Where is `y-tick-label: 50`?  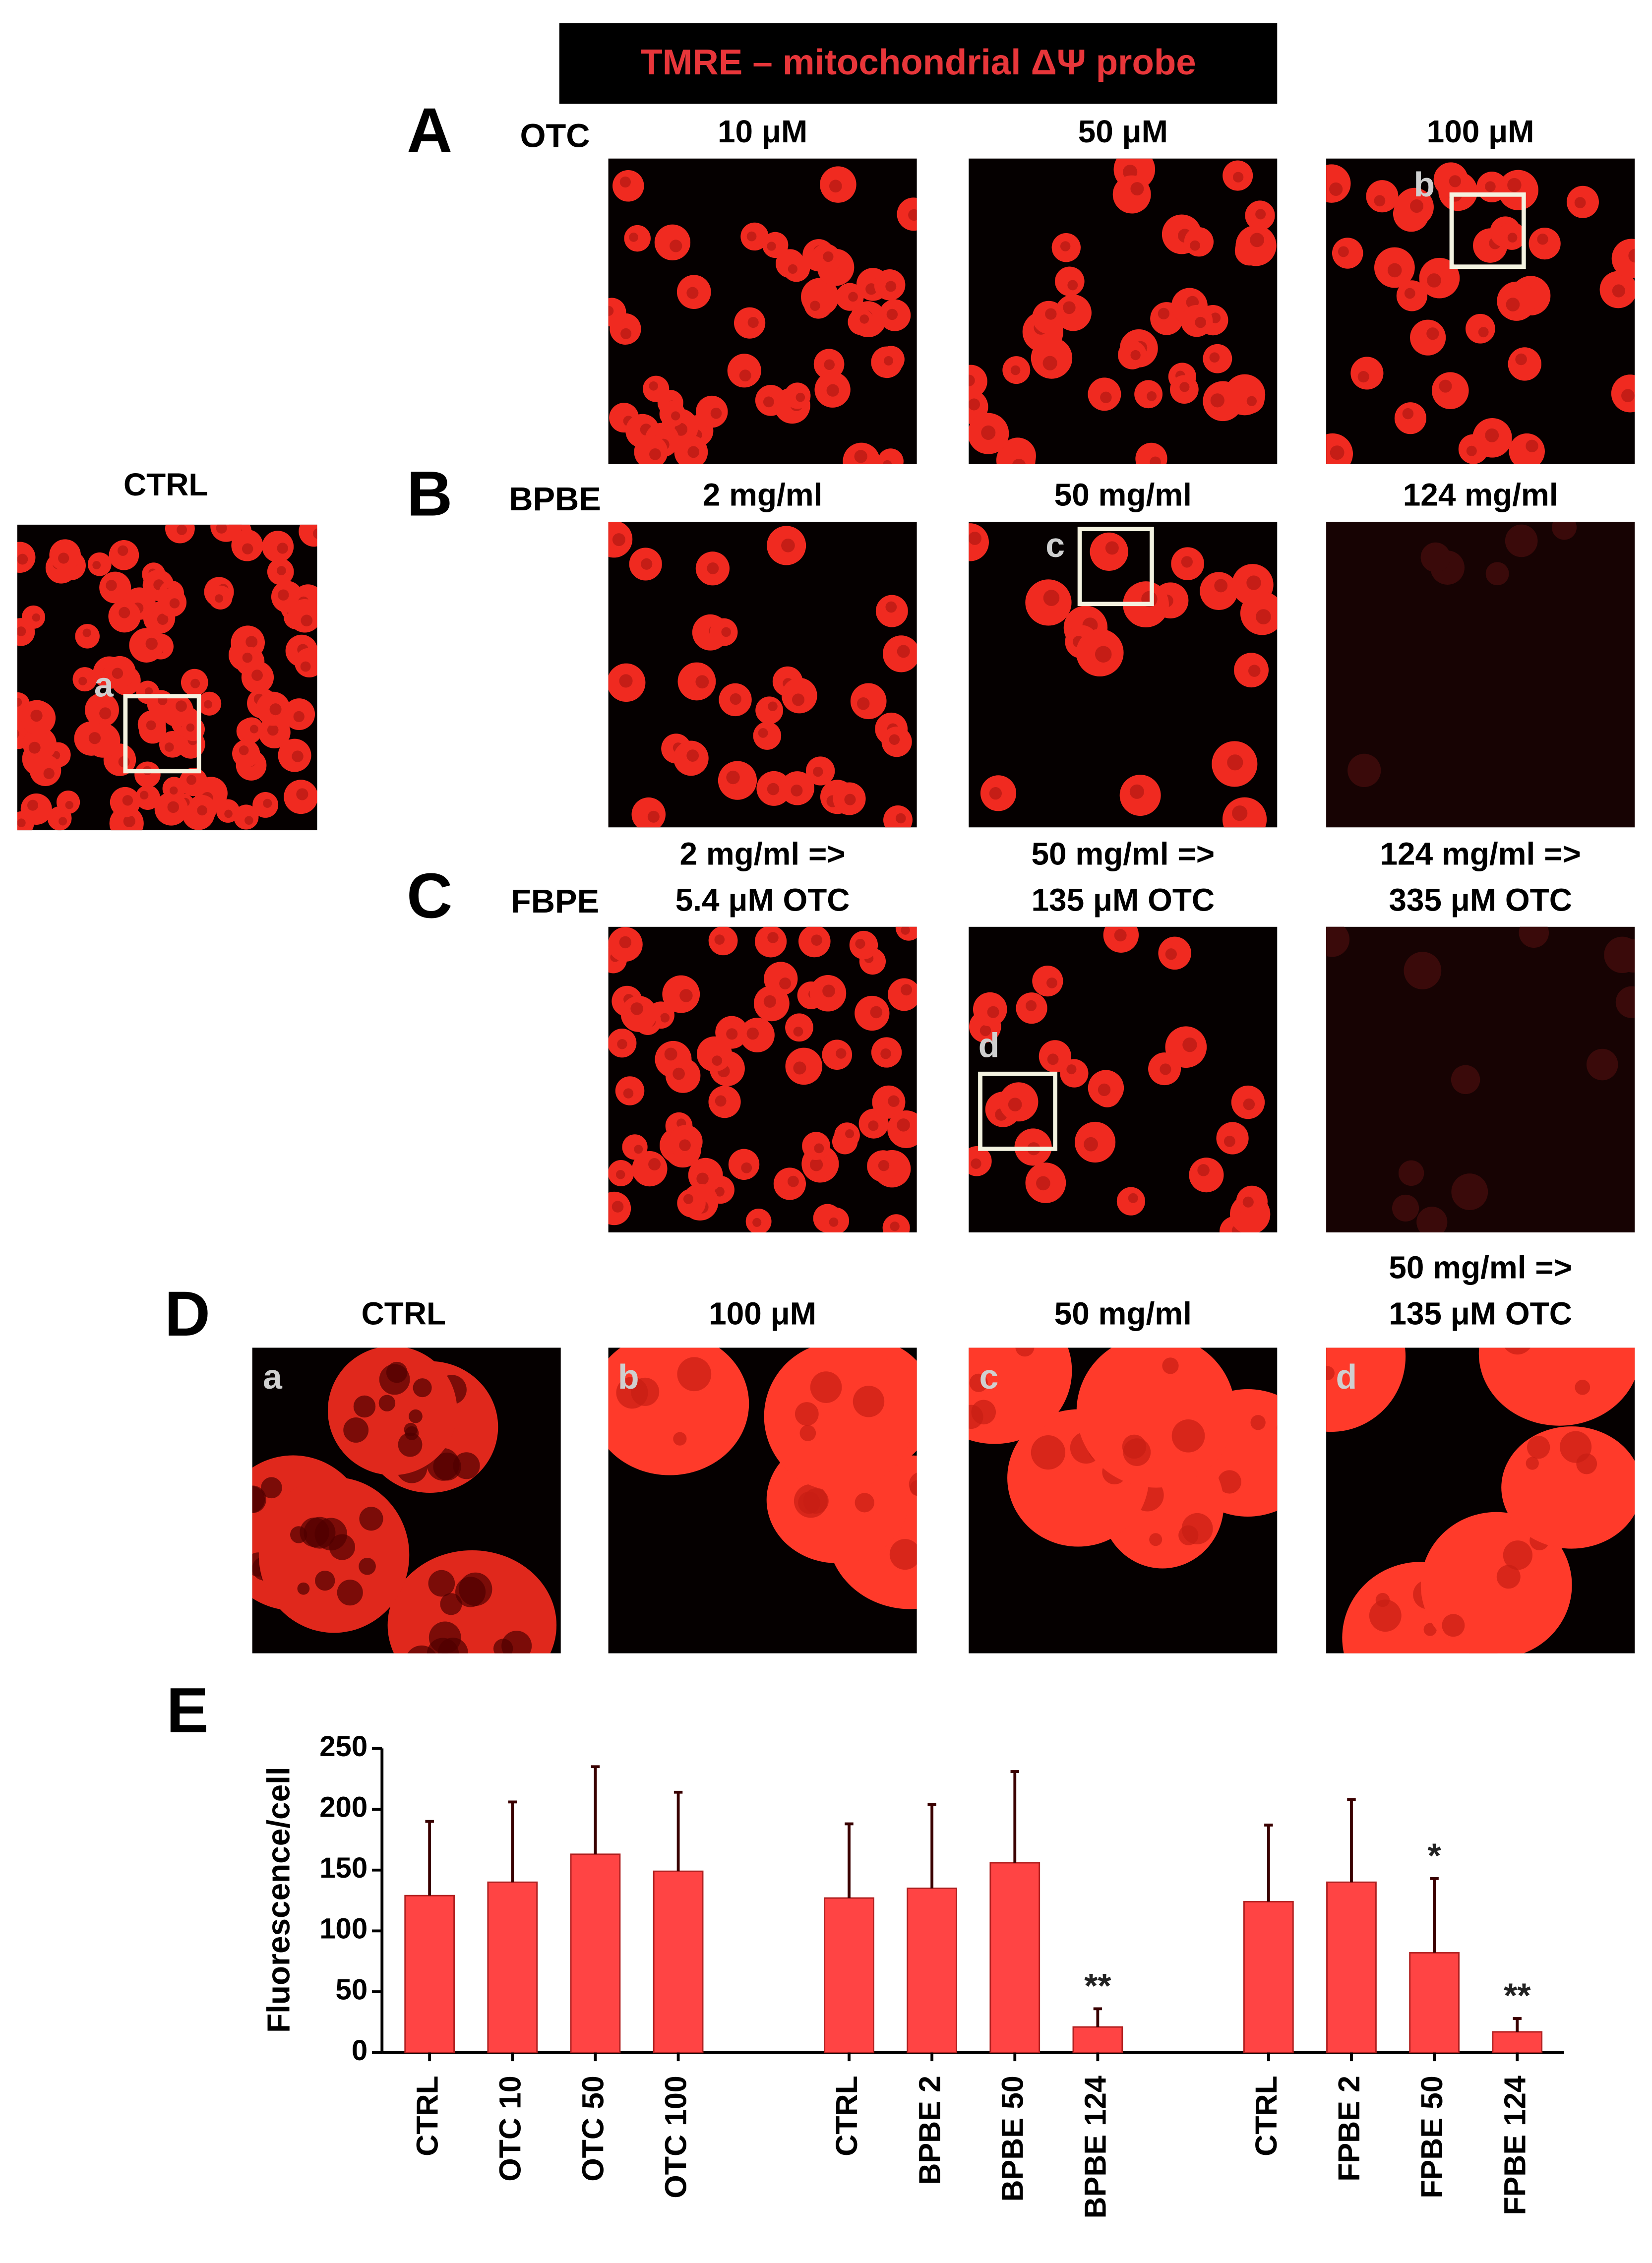 y-tick-label: 50 is located at coordinates (352, 1989).